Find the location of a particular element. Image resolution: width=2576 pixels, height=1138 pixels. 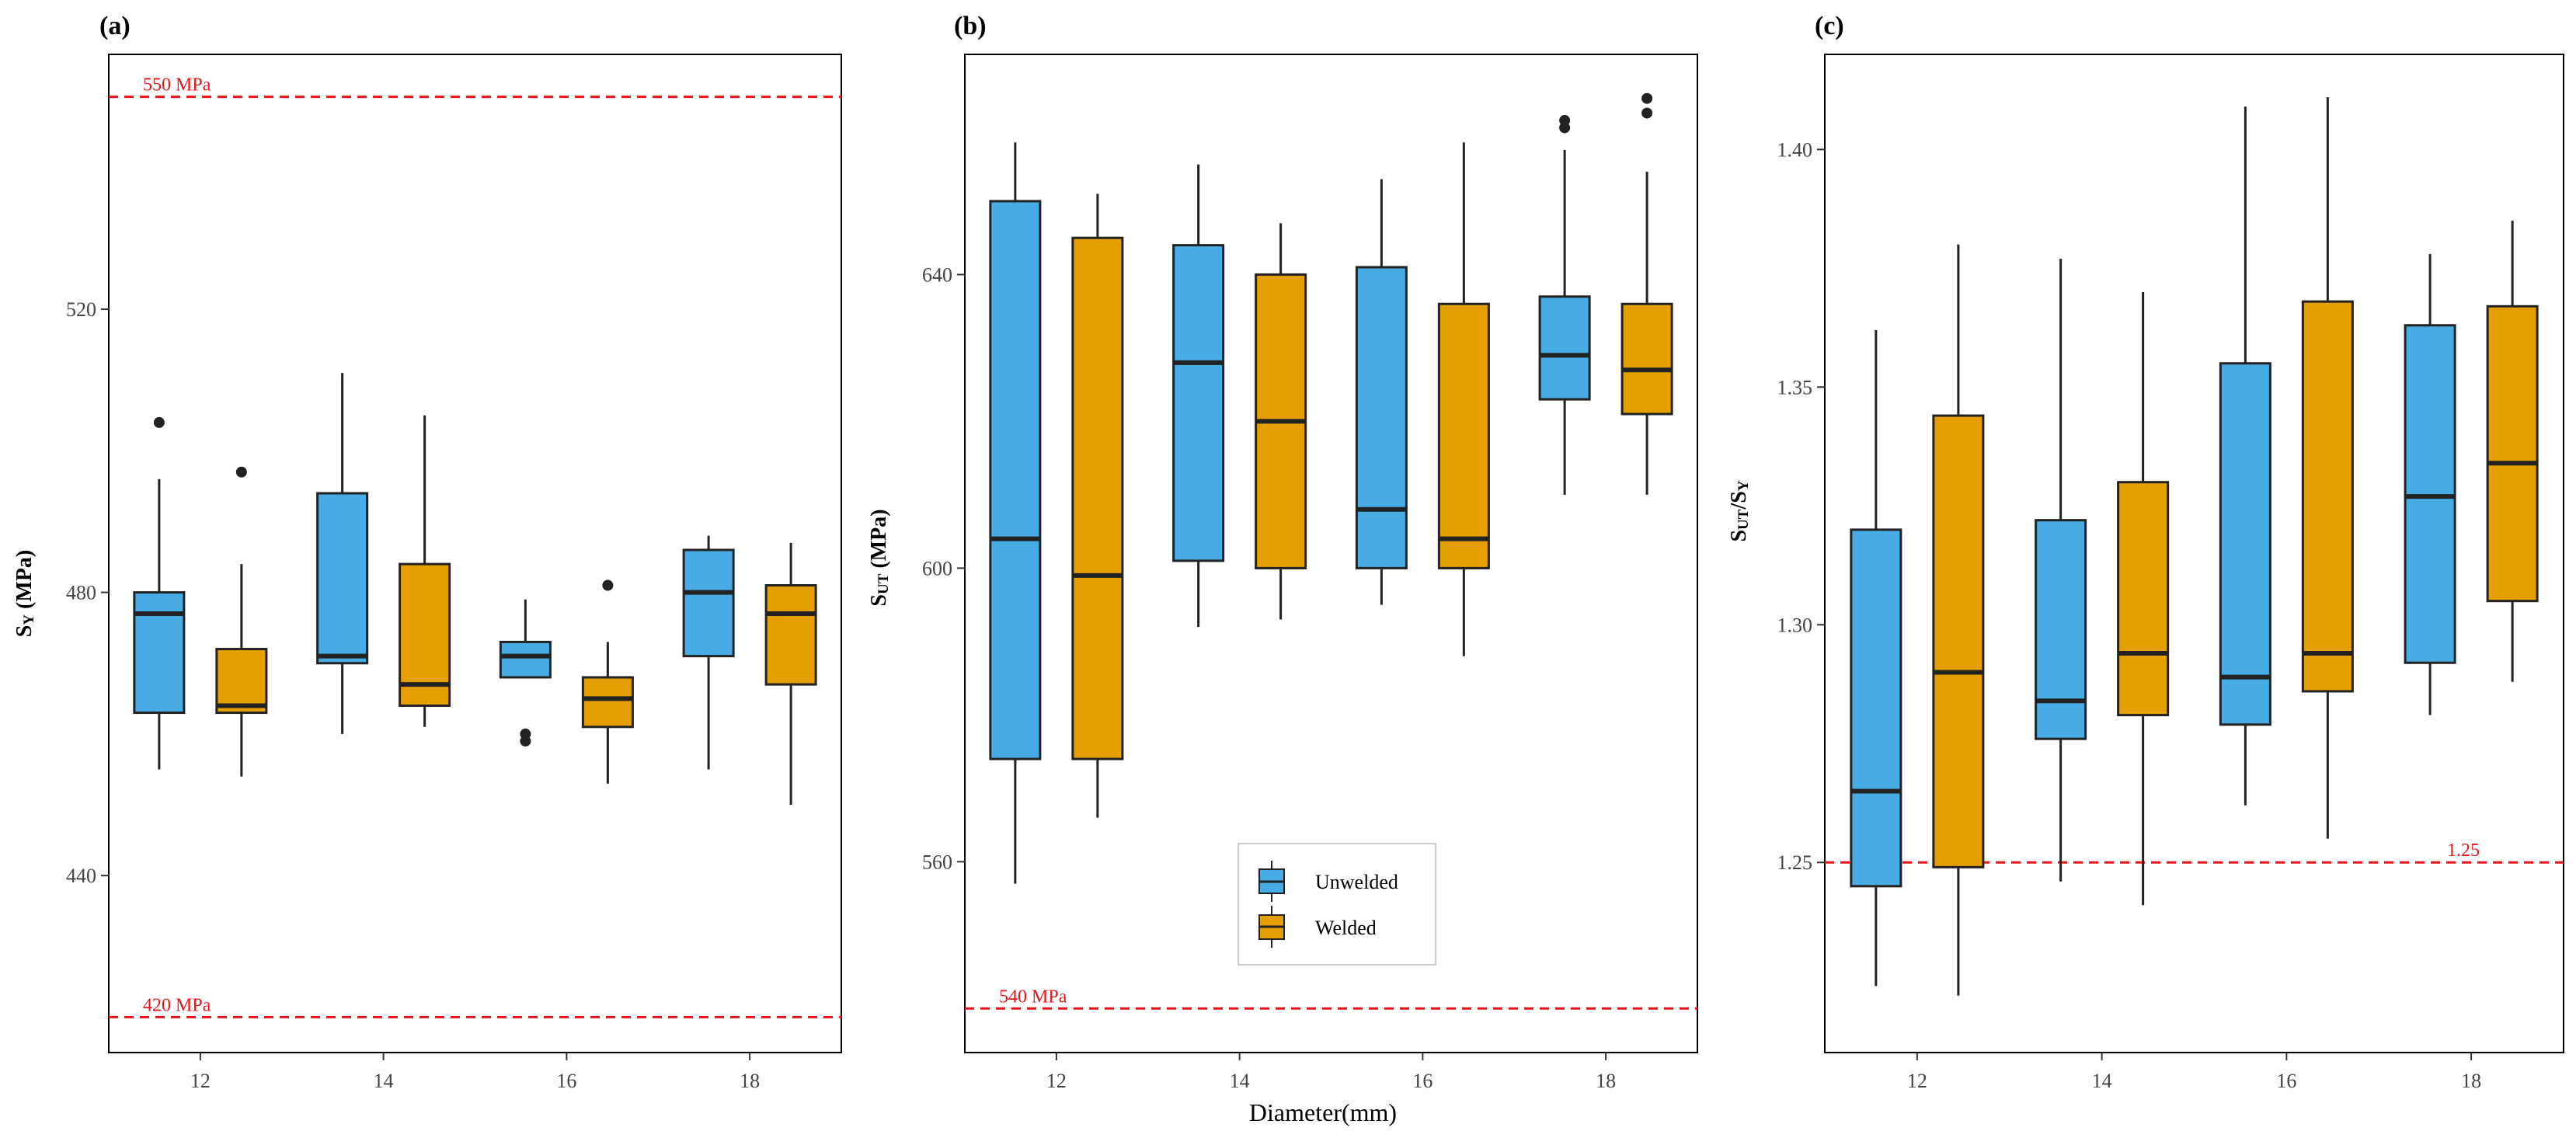

y-tick-label: 520 is located at coordinates (81, 309).